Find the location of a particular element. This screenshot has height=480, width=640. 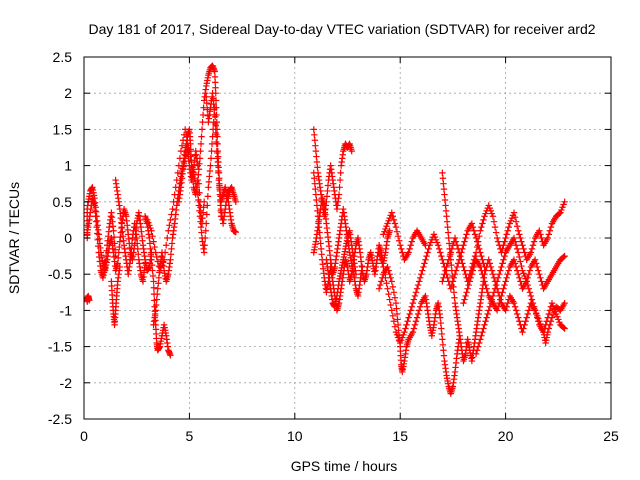

series-seg-a9 is located at coordinates (221, 147).